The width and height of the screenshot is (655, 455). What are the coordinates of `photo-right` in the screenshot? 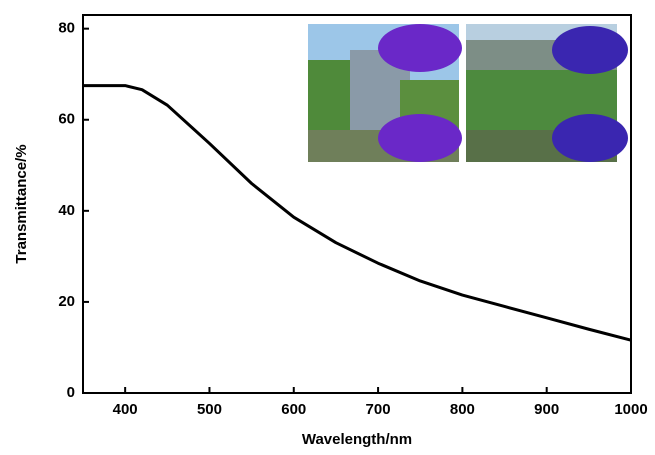 It's located at (547, 93).